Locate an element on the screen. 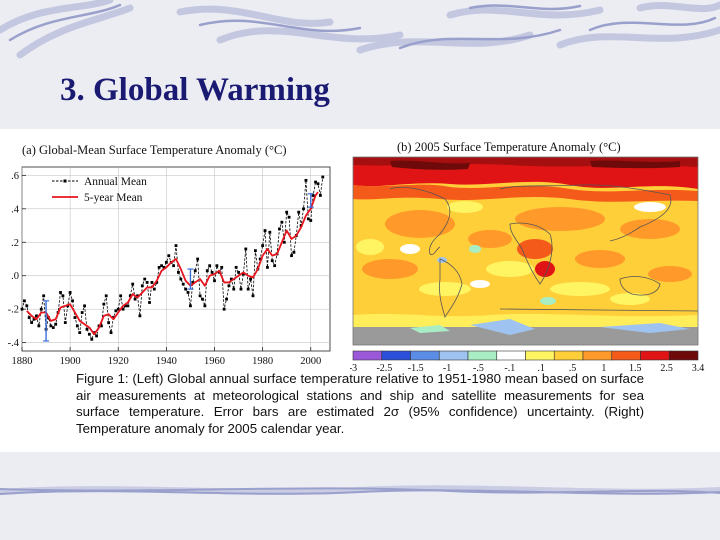  y-tick-label: .2 is located at coordinates (15, 243).